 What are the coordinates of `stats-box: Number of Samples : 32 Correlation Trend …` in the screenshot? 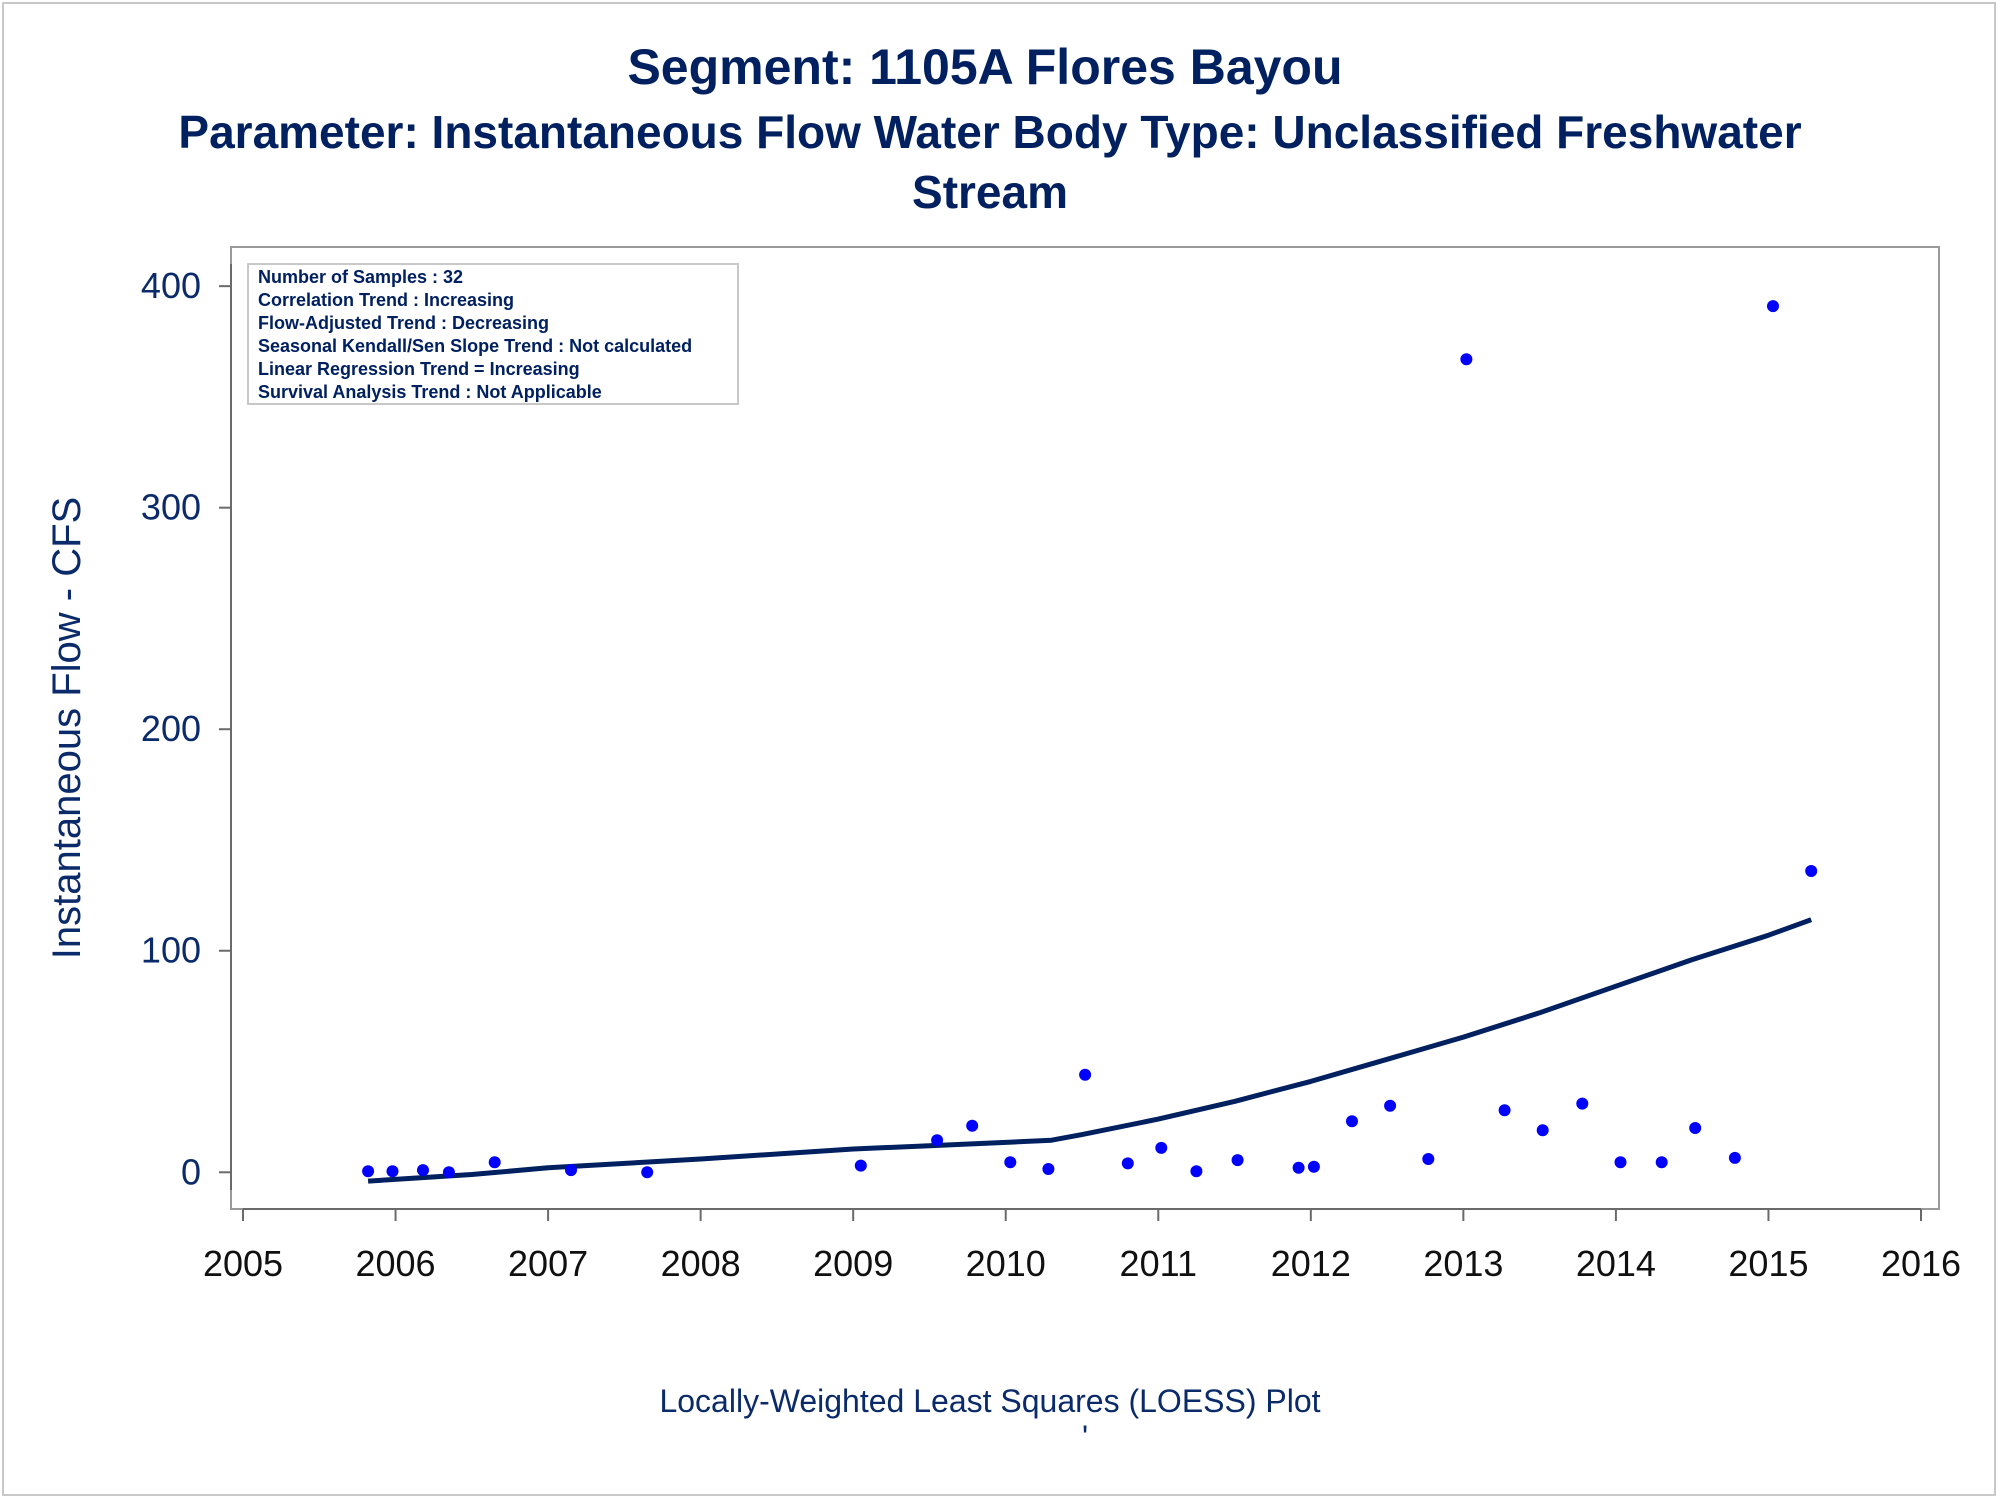 It's located at (493, 334).